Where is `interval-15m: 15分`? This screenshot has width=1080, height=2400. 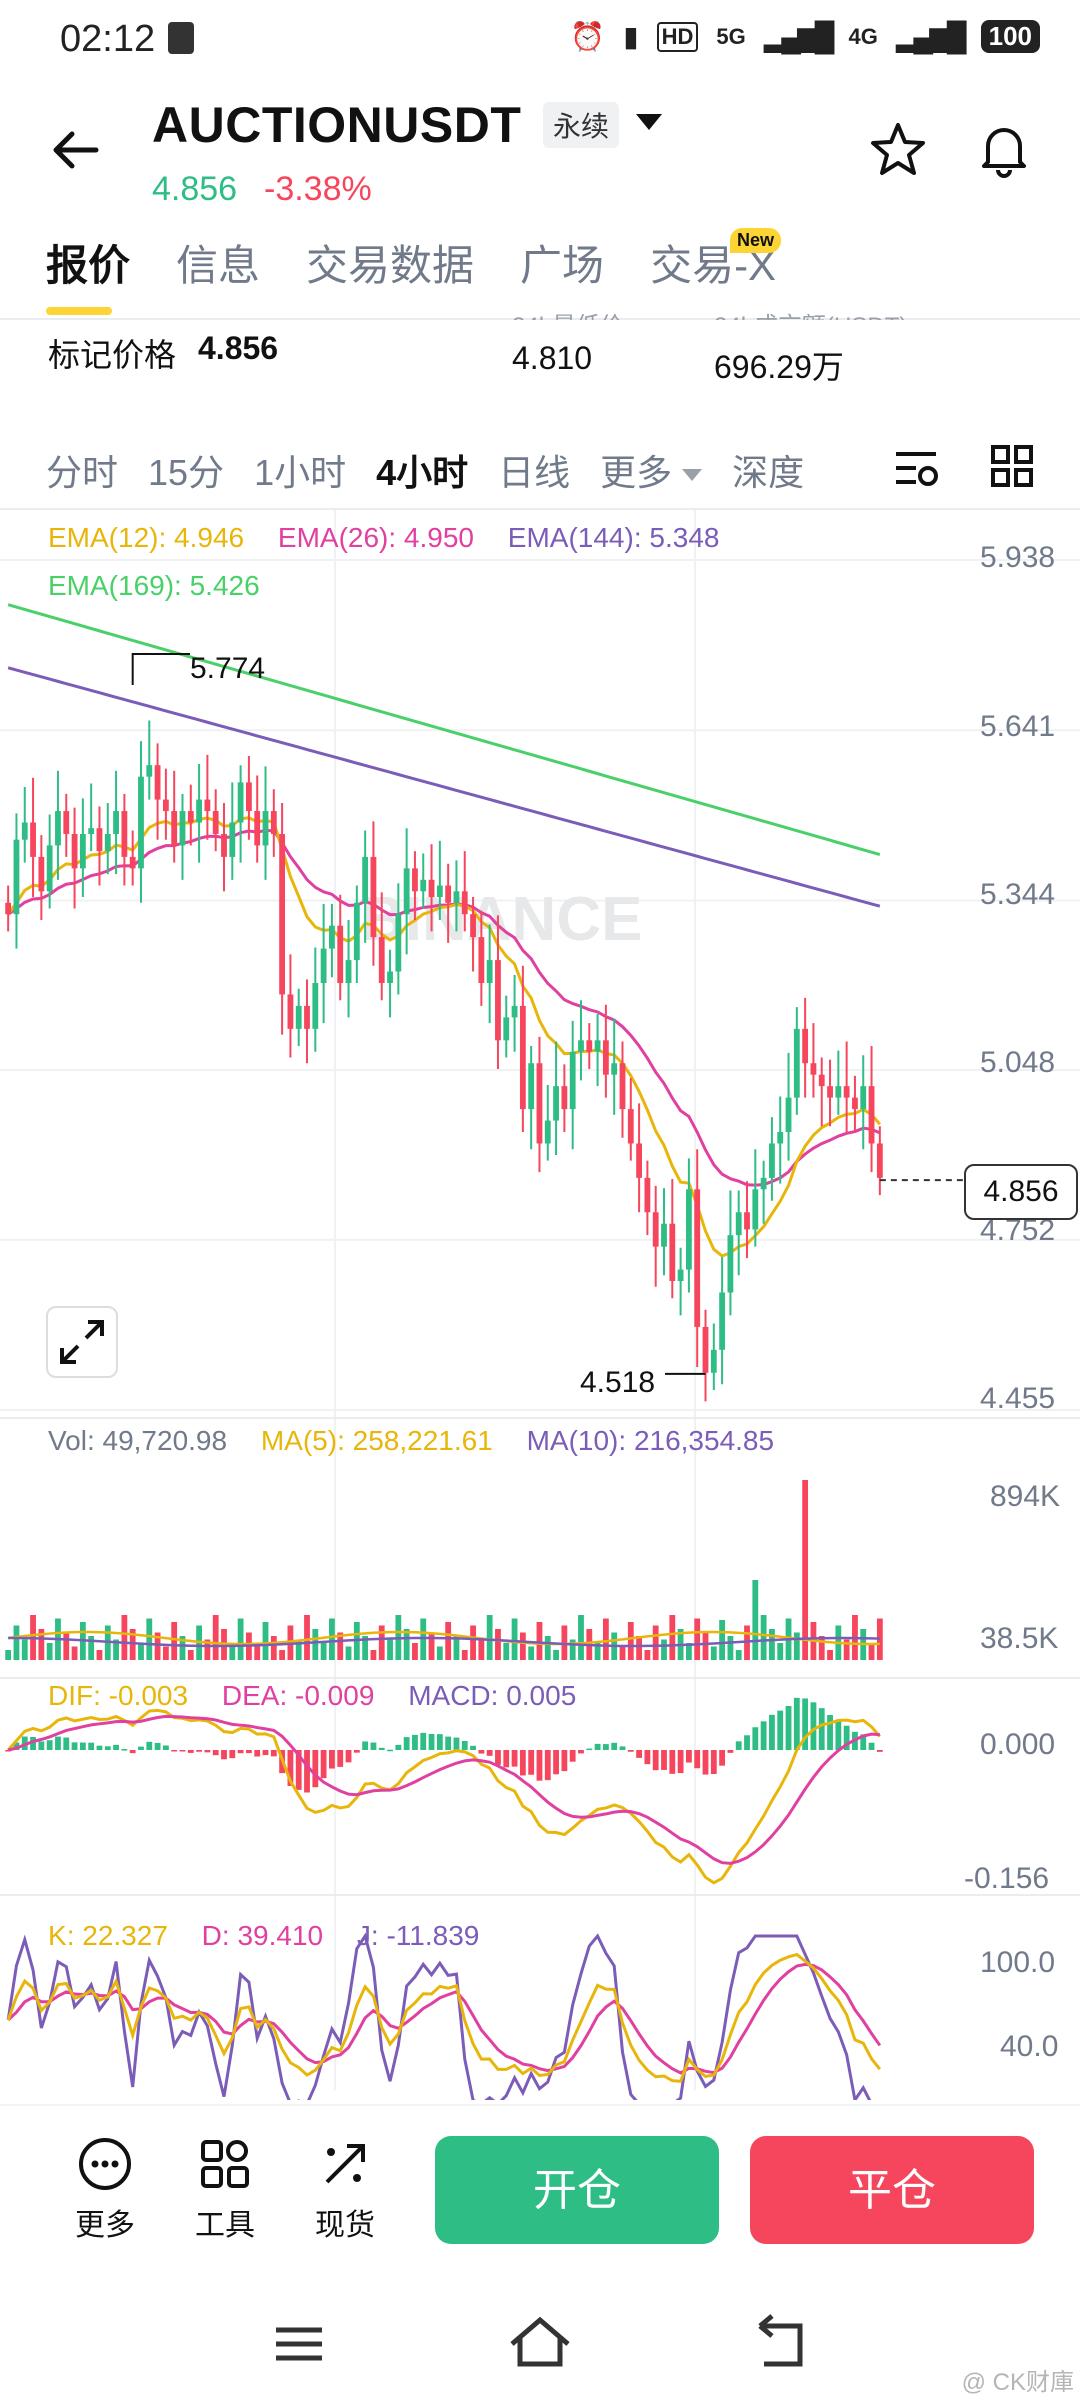
interval-15m: 15分 is located at coordinates (186, 472).